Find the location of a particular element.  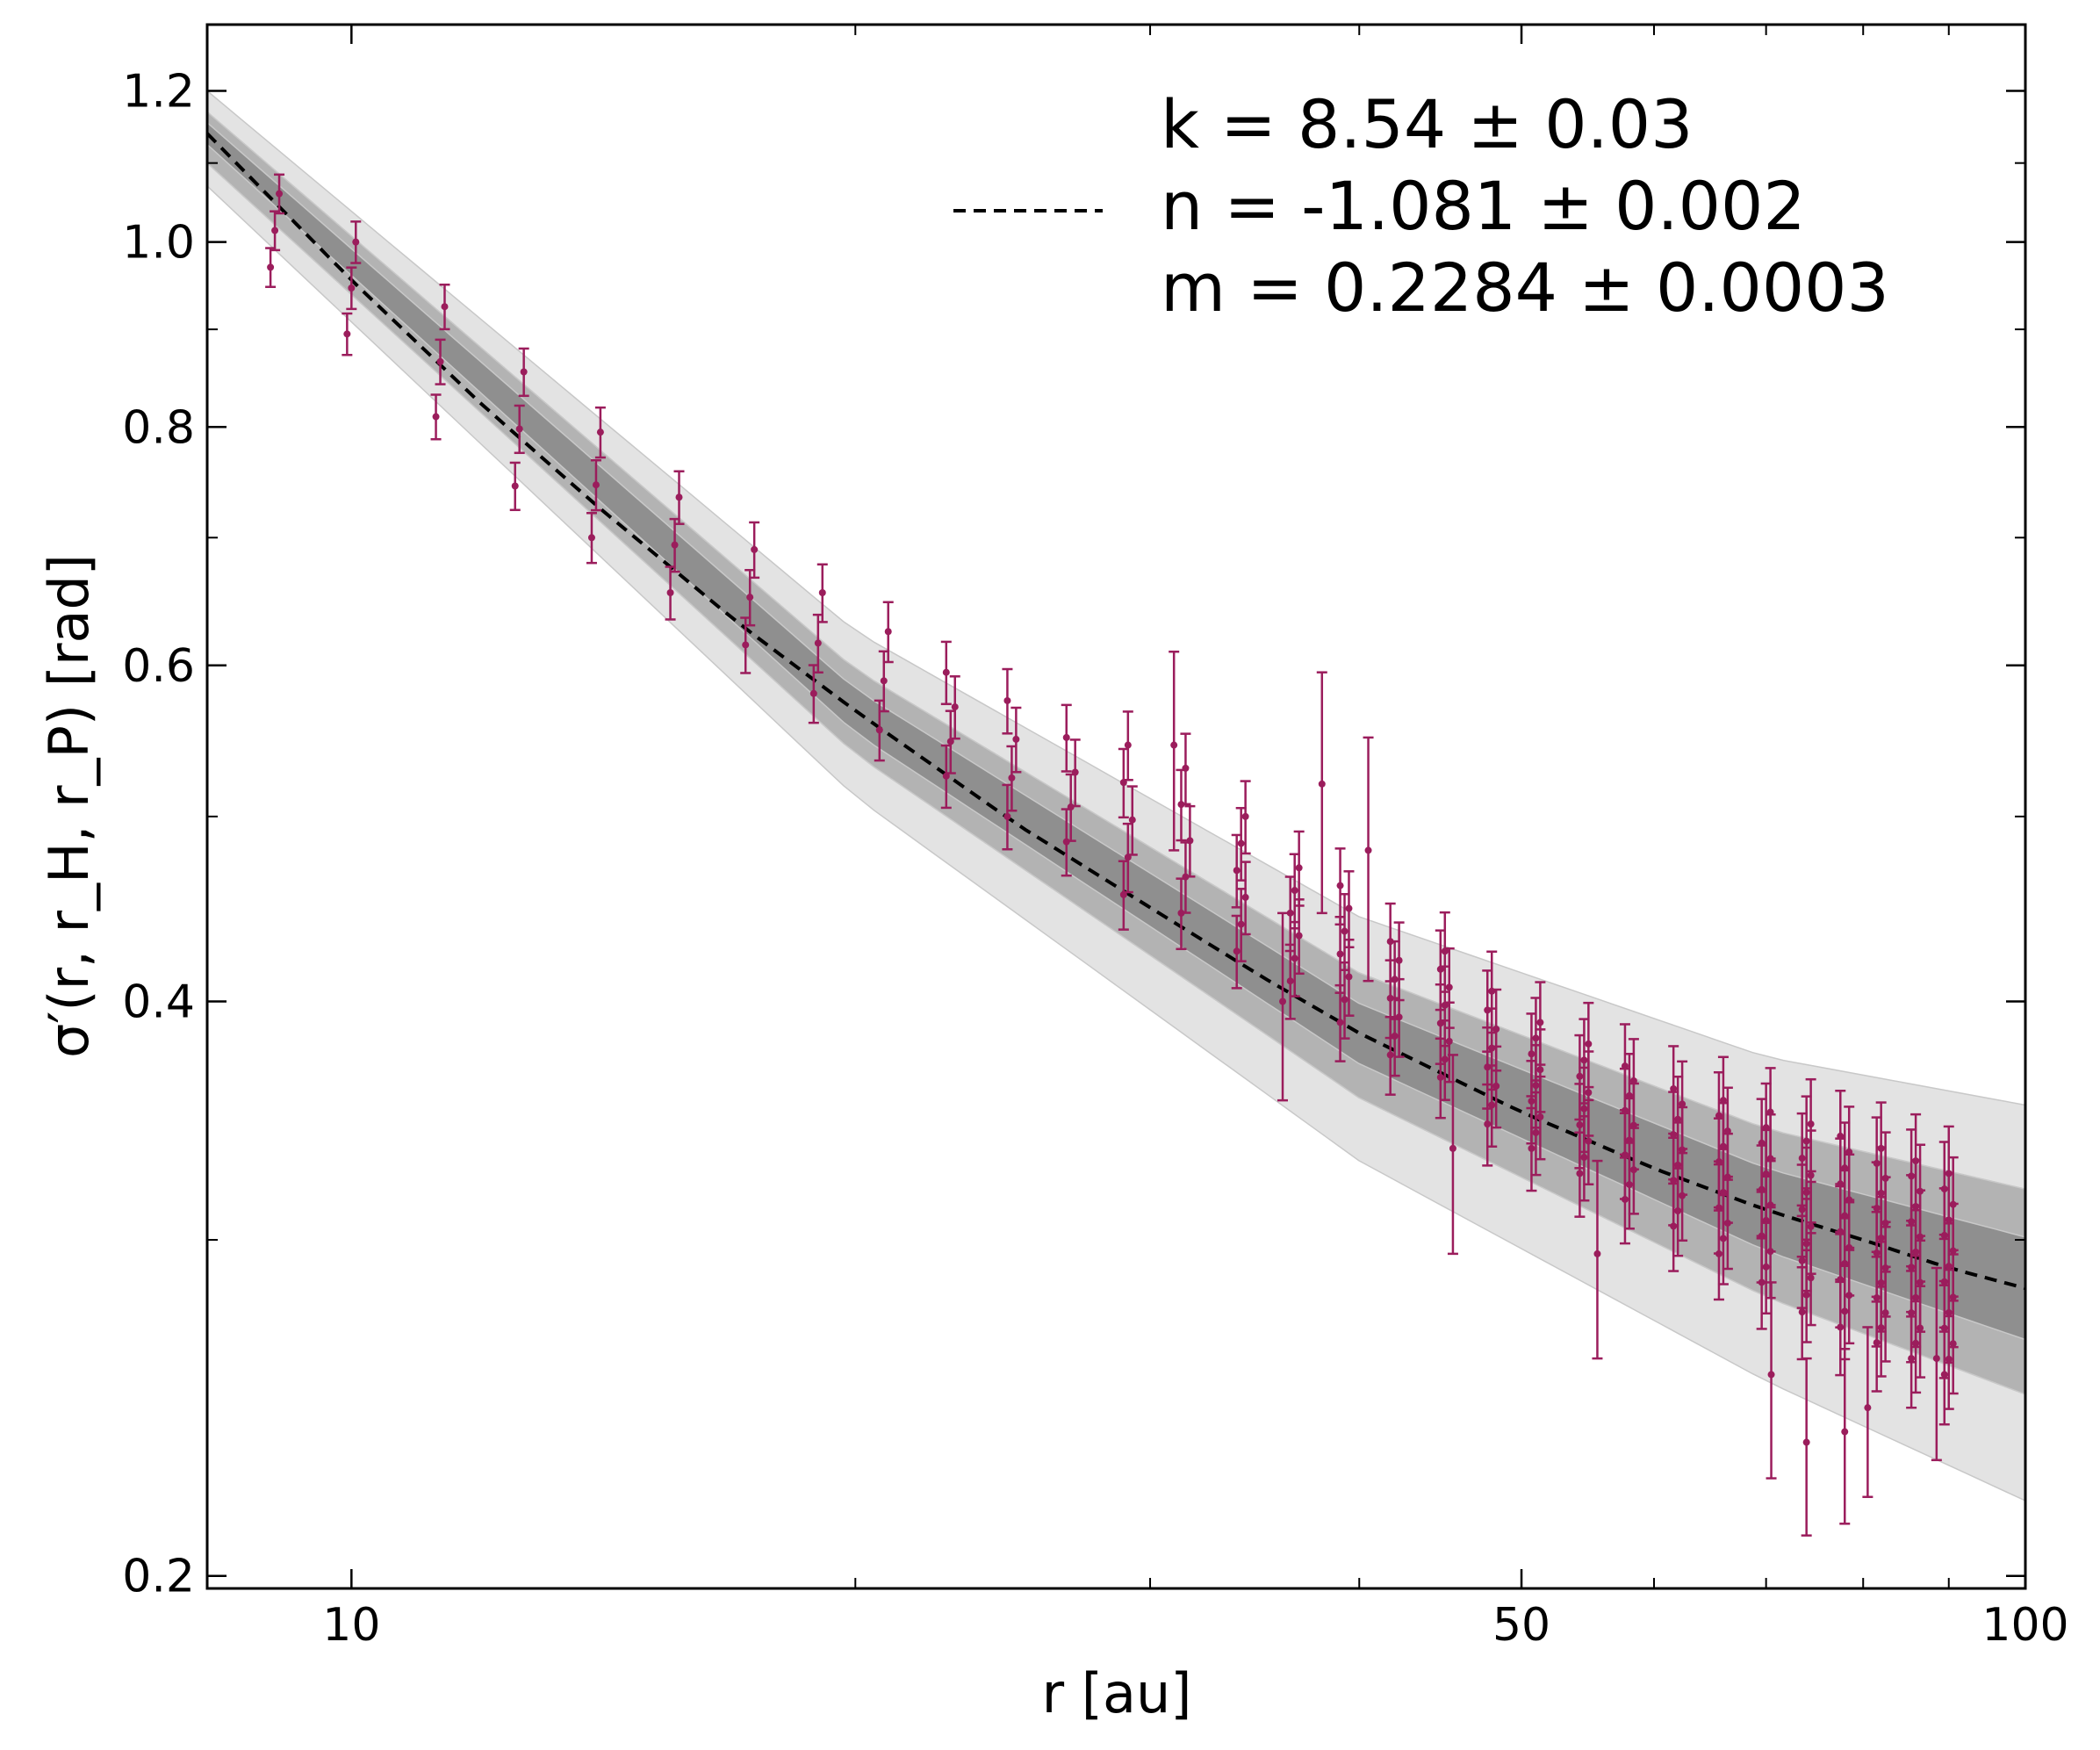

y-tick-label: 1.2 is located at coordinates (158, 92).